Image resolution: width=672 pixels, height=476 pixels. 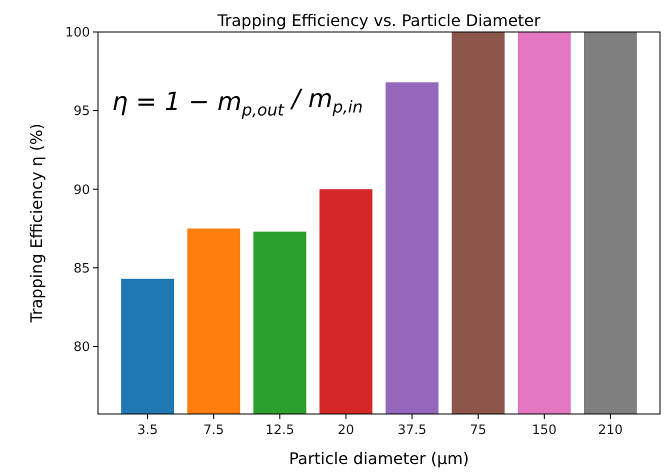 What do you see at coordinates (378, 20) in the screenshot?
I see `chart-title: Trapping Efficiency vs. Particle Diameter` at bounding box center [378, 20].